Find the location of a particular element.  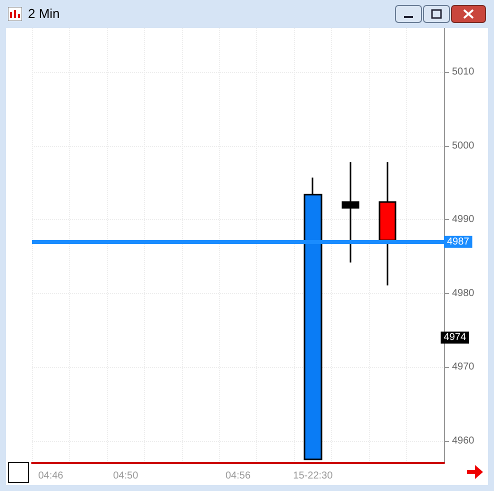

y-tick-label: 4980 is located at coordinates (463, 293).